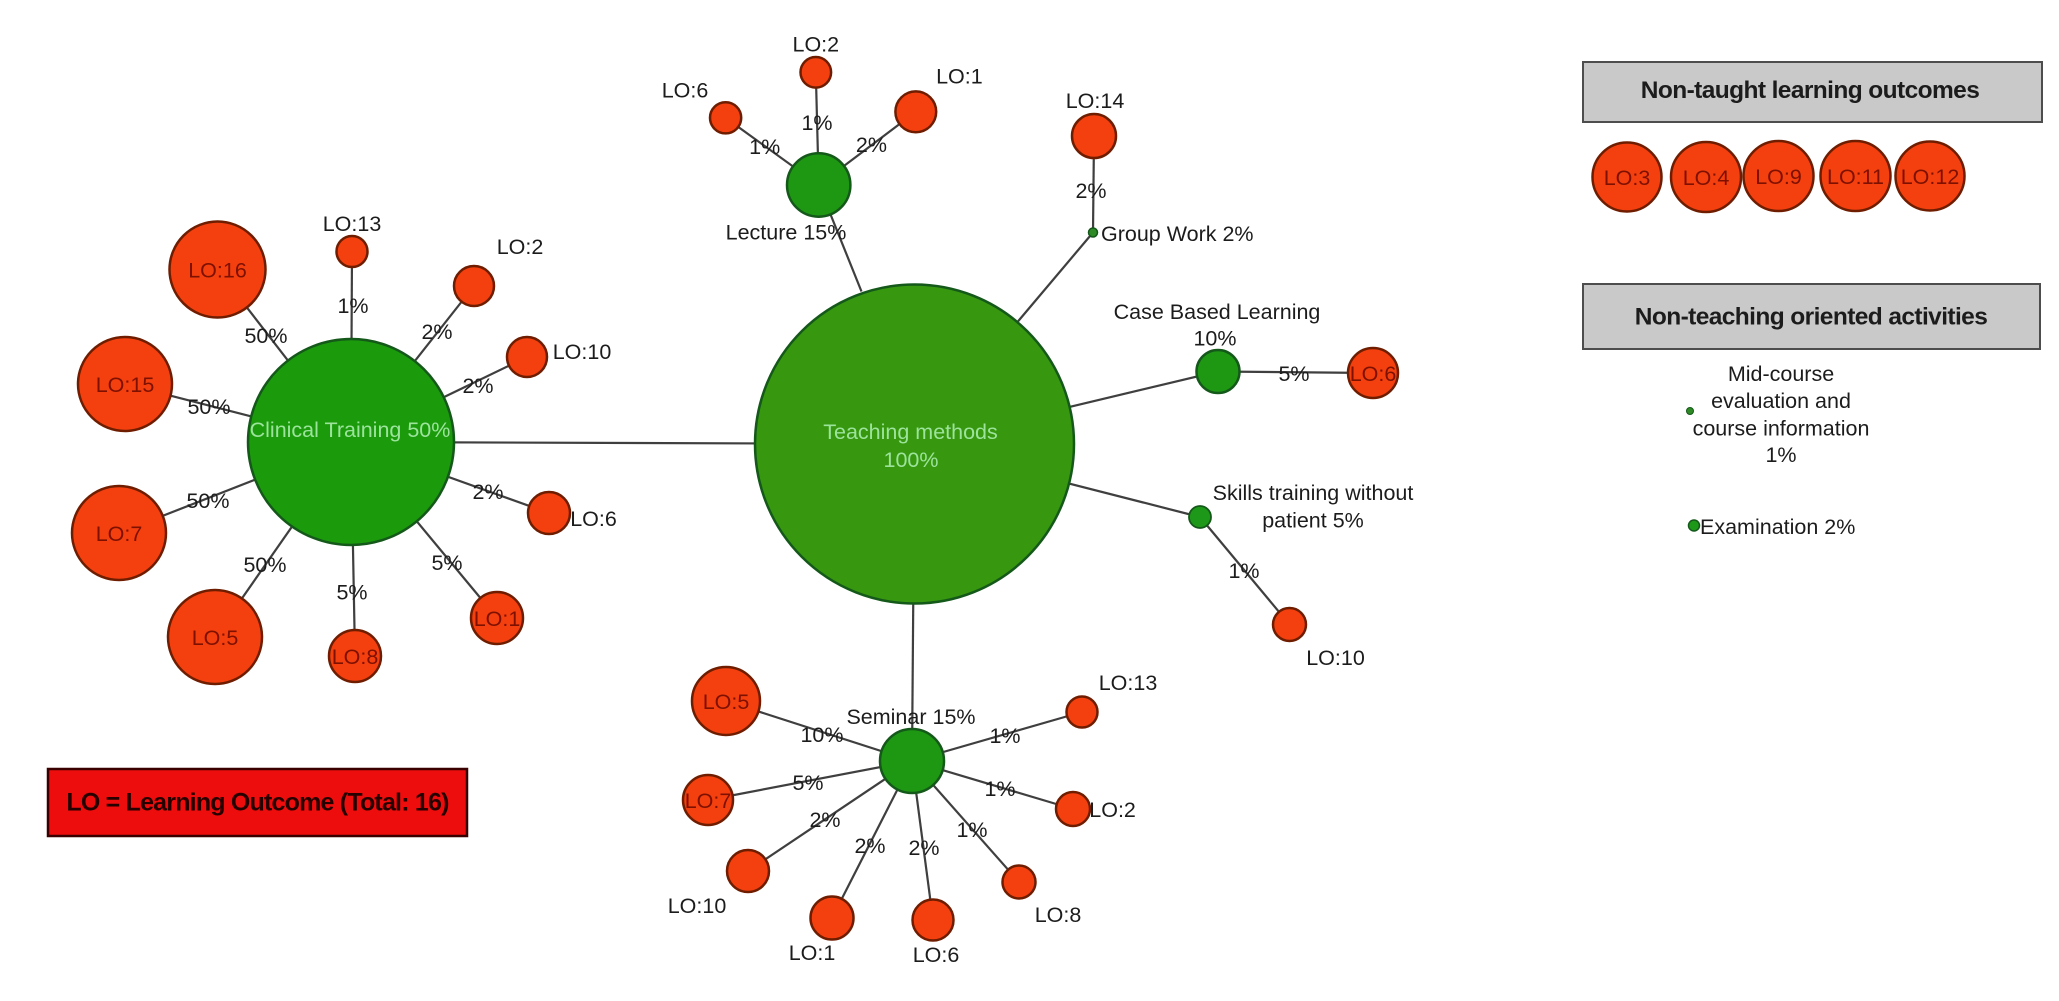 Image resolution: width=2059 pixels, height=1001 pixels. Describe the element at coordinates (1095, 101) in the screenshot. I see `svg-text: LO:14` at that location.